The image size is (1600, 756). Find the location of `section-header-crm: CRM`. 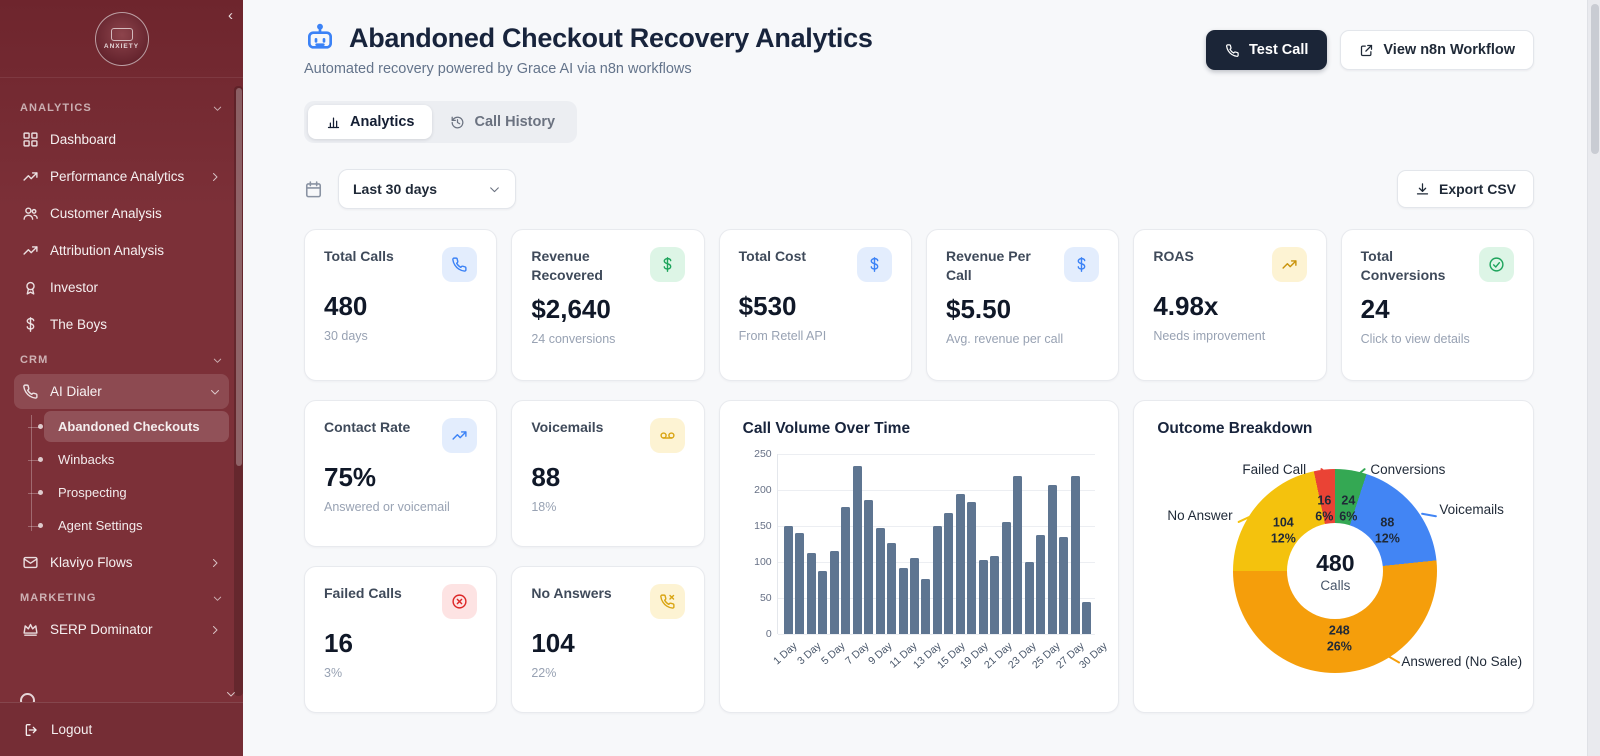

section-header-crm: CRM is located at coordinates (121, 359).